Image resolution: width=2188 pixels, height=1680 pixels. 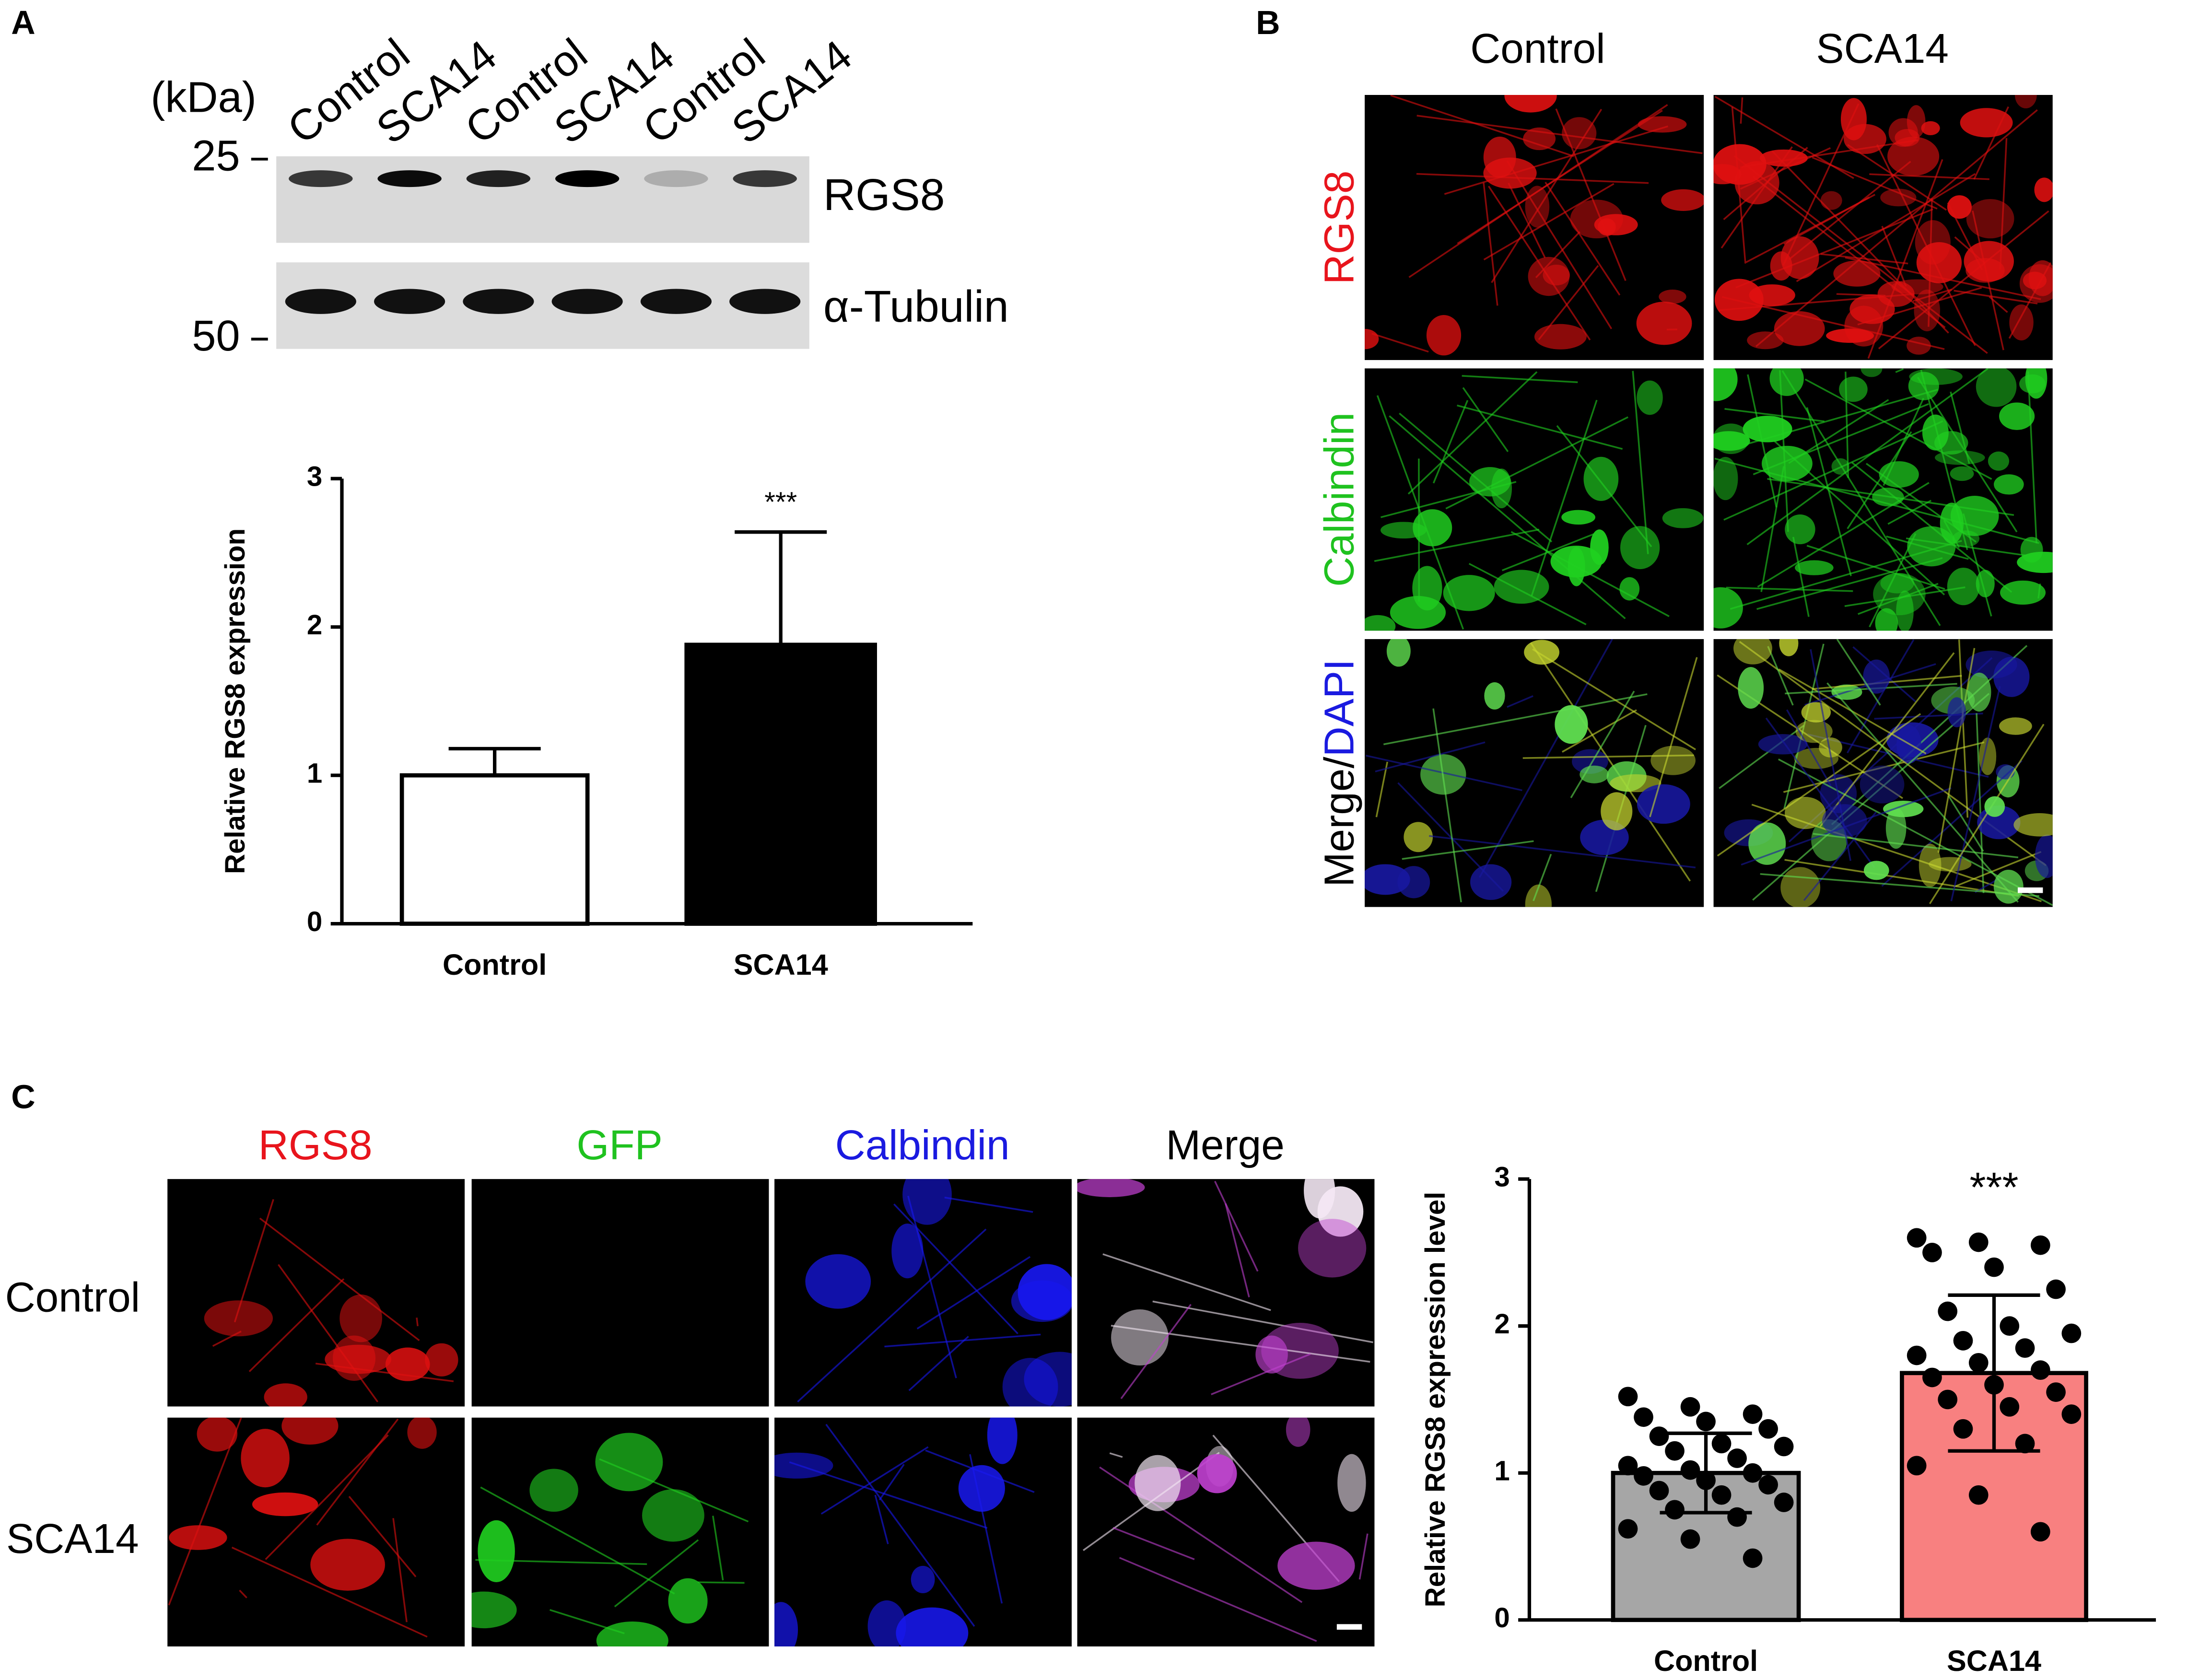 What do you see at coordinates (1349, 1627) in the screenshot?
I see `scale-bar` at bounding box center [1349, 1627].